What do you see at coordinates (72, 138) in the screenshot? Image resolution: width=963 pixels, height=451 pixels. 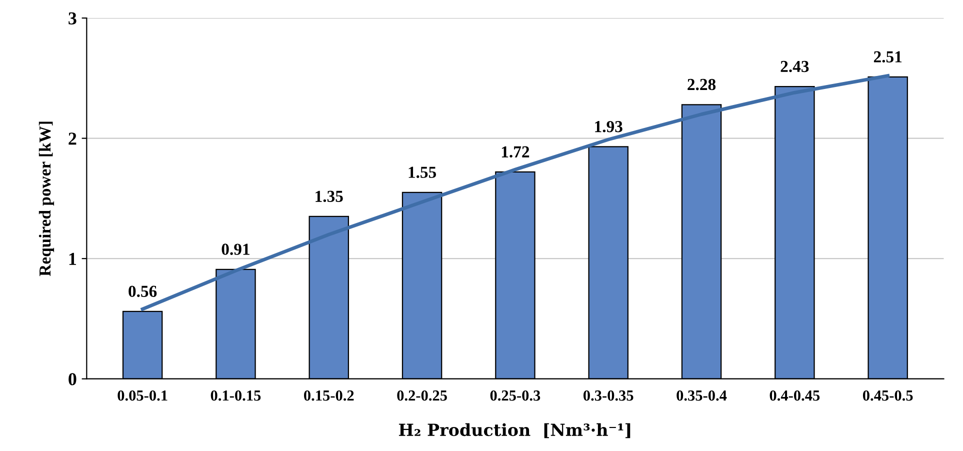 I see `y-tick-label: 2` at bounding box center [72, 138].